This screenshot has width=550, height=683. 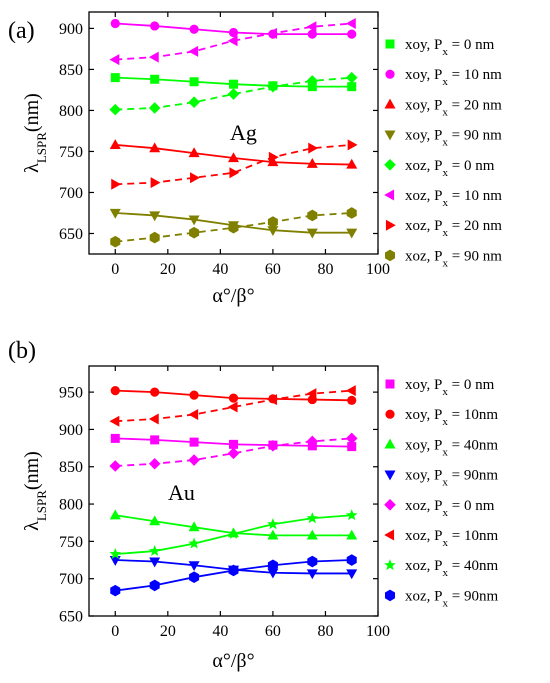 What do you see at coordinates (243, 132) in the screenshot?
I see `annotation-a: Ag` at bounding box center [243, 132].